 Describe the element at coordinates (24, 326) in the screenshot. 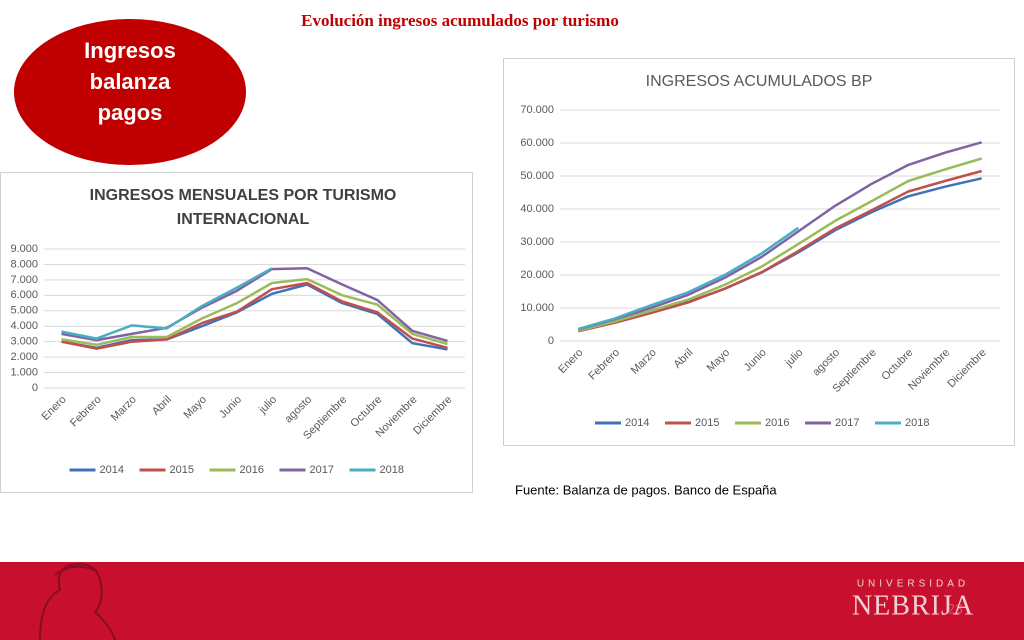

I see `y-tick-label: 4.000` at that location.